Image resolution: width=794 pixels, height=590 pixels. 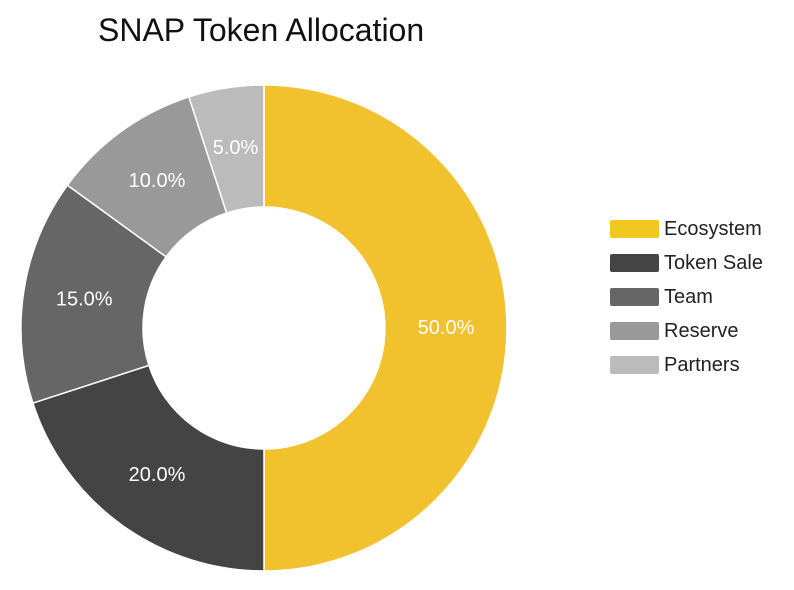 I want to click on slice-label-token-sale: 20.0%, so click(x=157, y=475).